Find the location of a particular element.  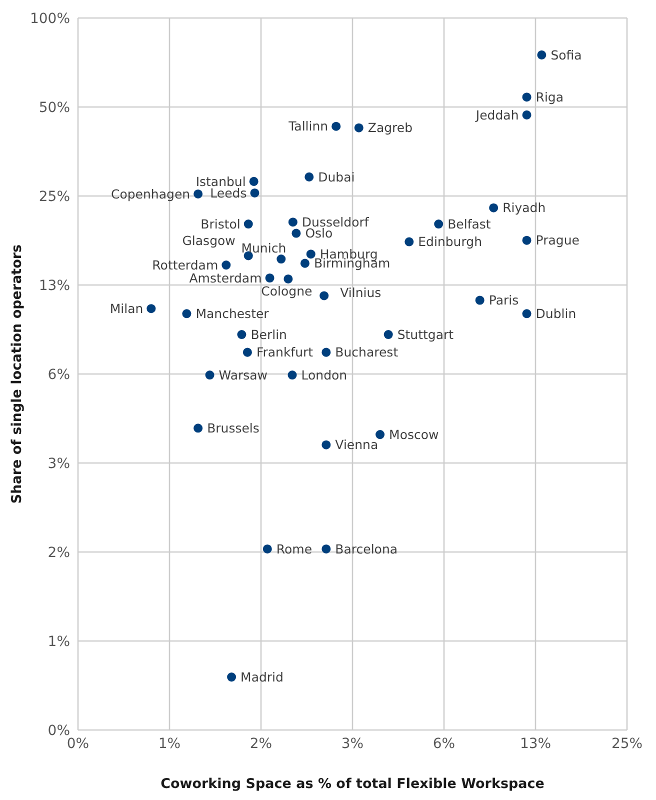

y-tick-label: 25% is located at coordinates (54, 196).